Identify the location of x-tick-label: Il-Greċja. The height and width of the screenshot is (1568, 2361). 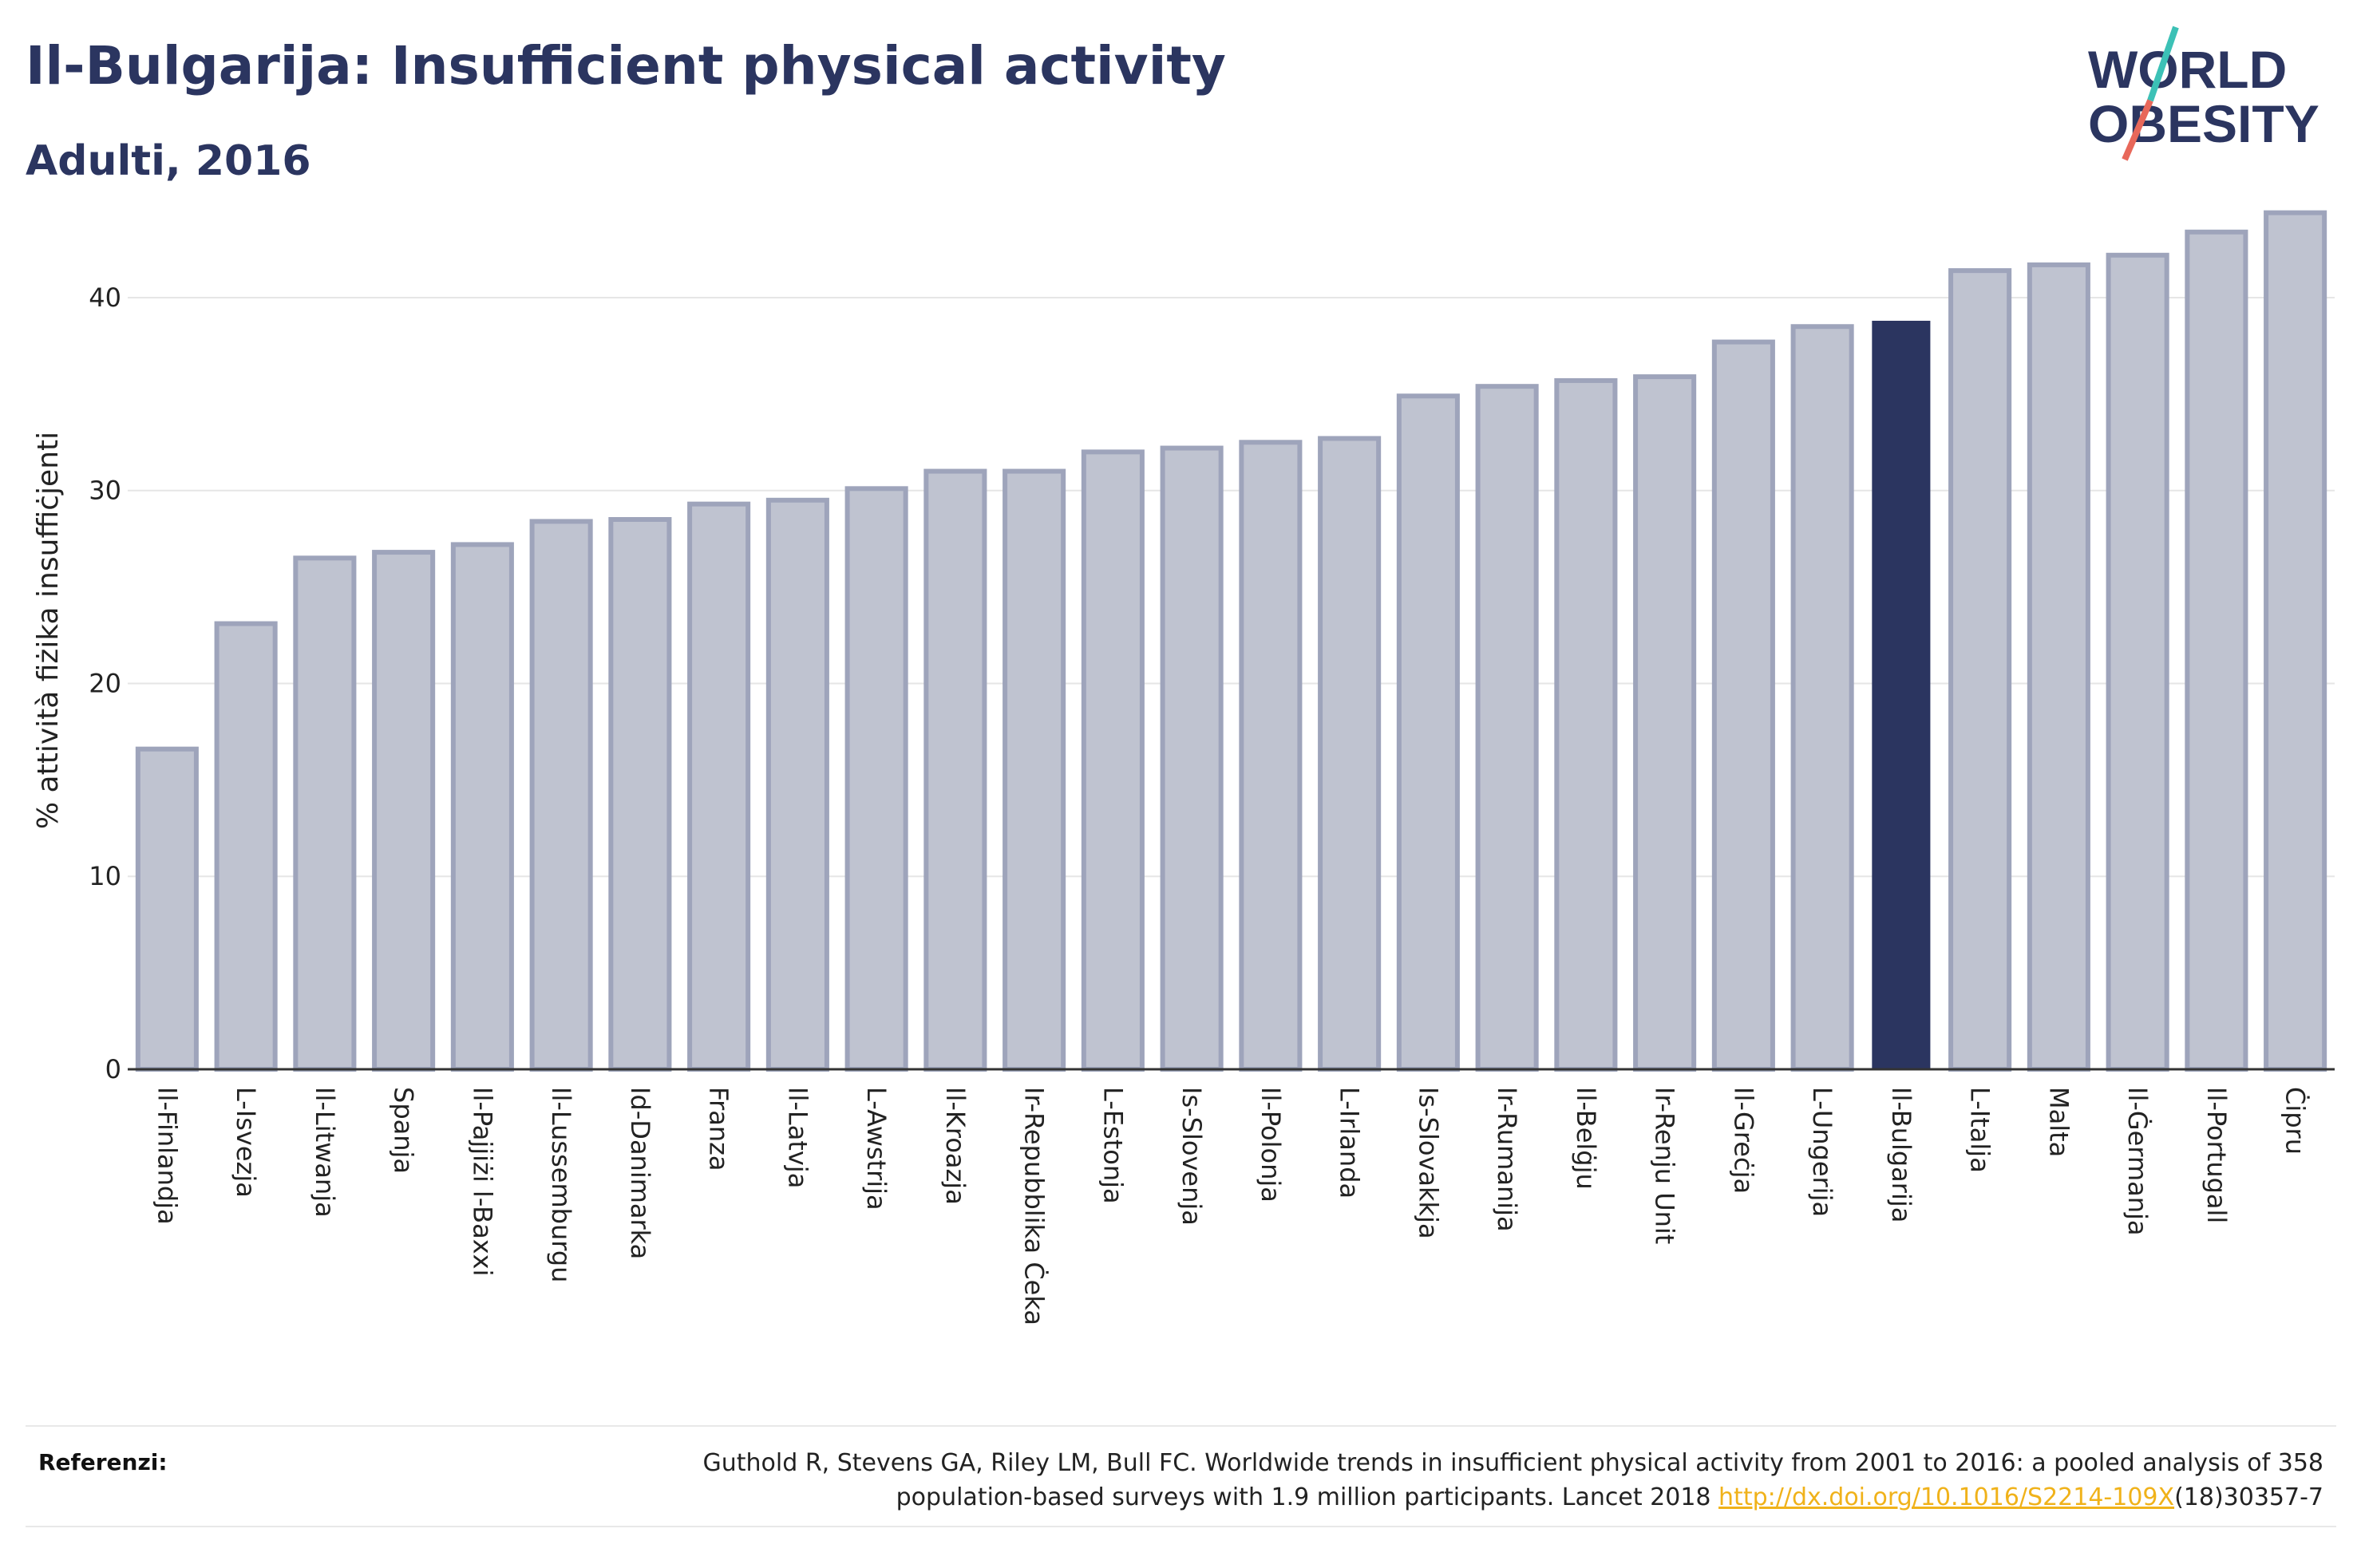
(1743, 1140).